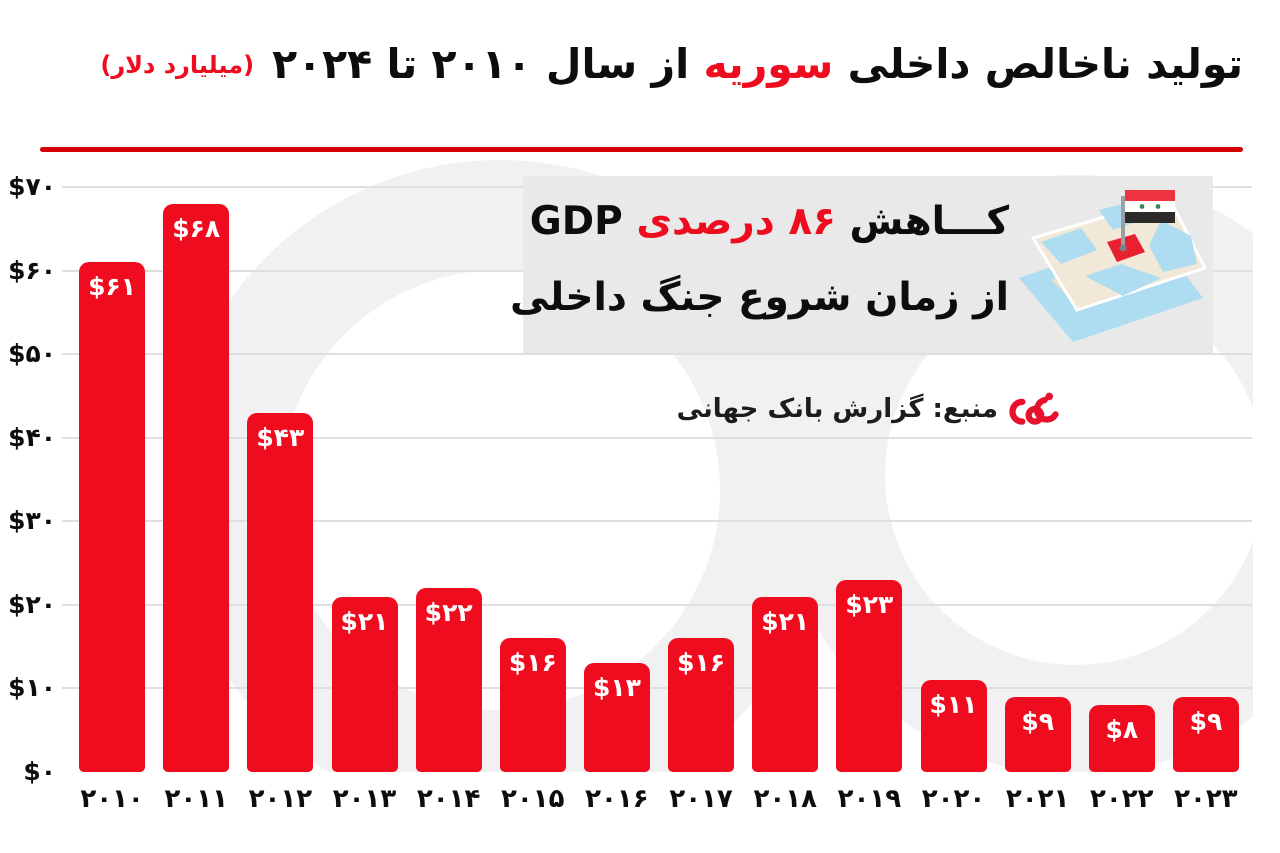  Describe the element at coordinates (32, 186) in the screenshot. I see `y-axis-tick-label: $۷۰` at that location.